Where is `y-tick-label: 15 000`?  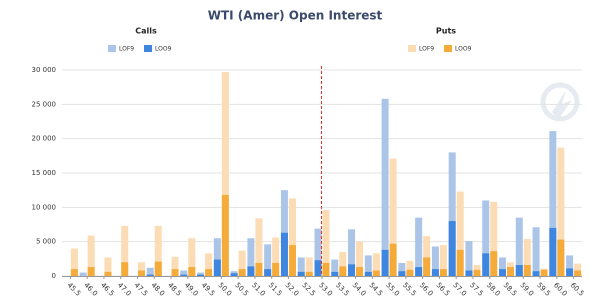 y-tick-label: 15 000 is located at coordinates (44, 173).